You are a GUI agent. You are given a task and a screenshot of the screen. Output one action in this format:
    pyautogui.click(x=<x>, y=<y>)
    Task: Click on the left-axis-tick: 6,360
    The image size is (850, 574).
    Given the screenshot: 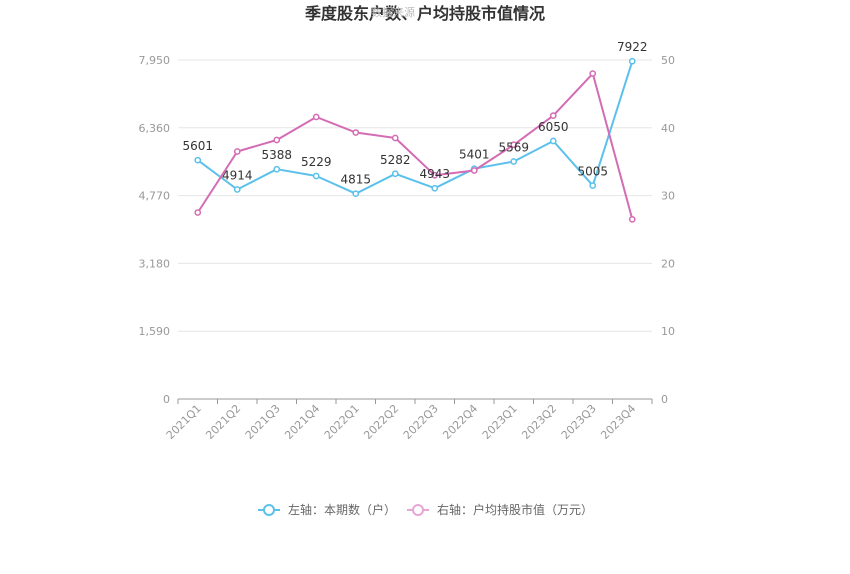 What is the action you would take?
    pyautogui.click(x=155, y=128)
    